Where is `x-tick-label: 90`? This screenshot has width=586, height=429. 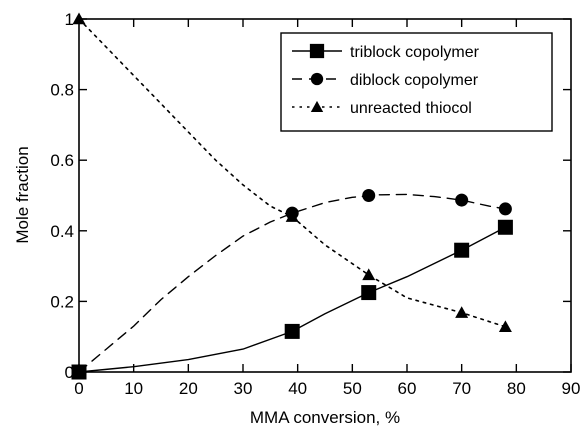 x-tick-label: 90 is located at coordinates (571, 388).